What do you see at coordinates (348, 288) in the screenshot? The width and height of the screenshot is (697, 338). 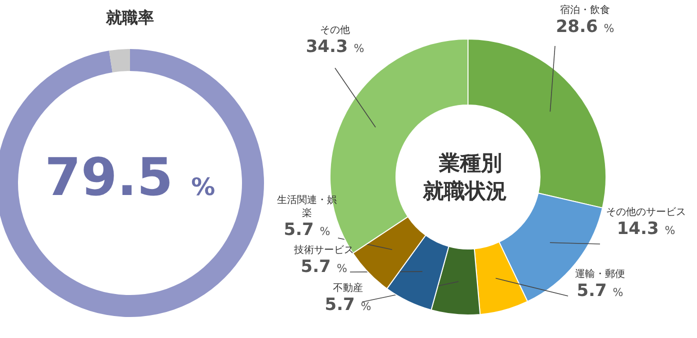 I see `slice-label: 不動産` at bounding box center [348, 288].